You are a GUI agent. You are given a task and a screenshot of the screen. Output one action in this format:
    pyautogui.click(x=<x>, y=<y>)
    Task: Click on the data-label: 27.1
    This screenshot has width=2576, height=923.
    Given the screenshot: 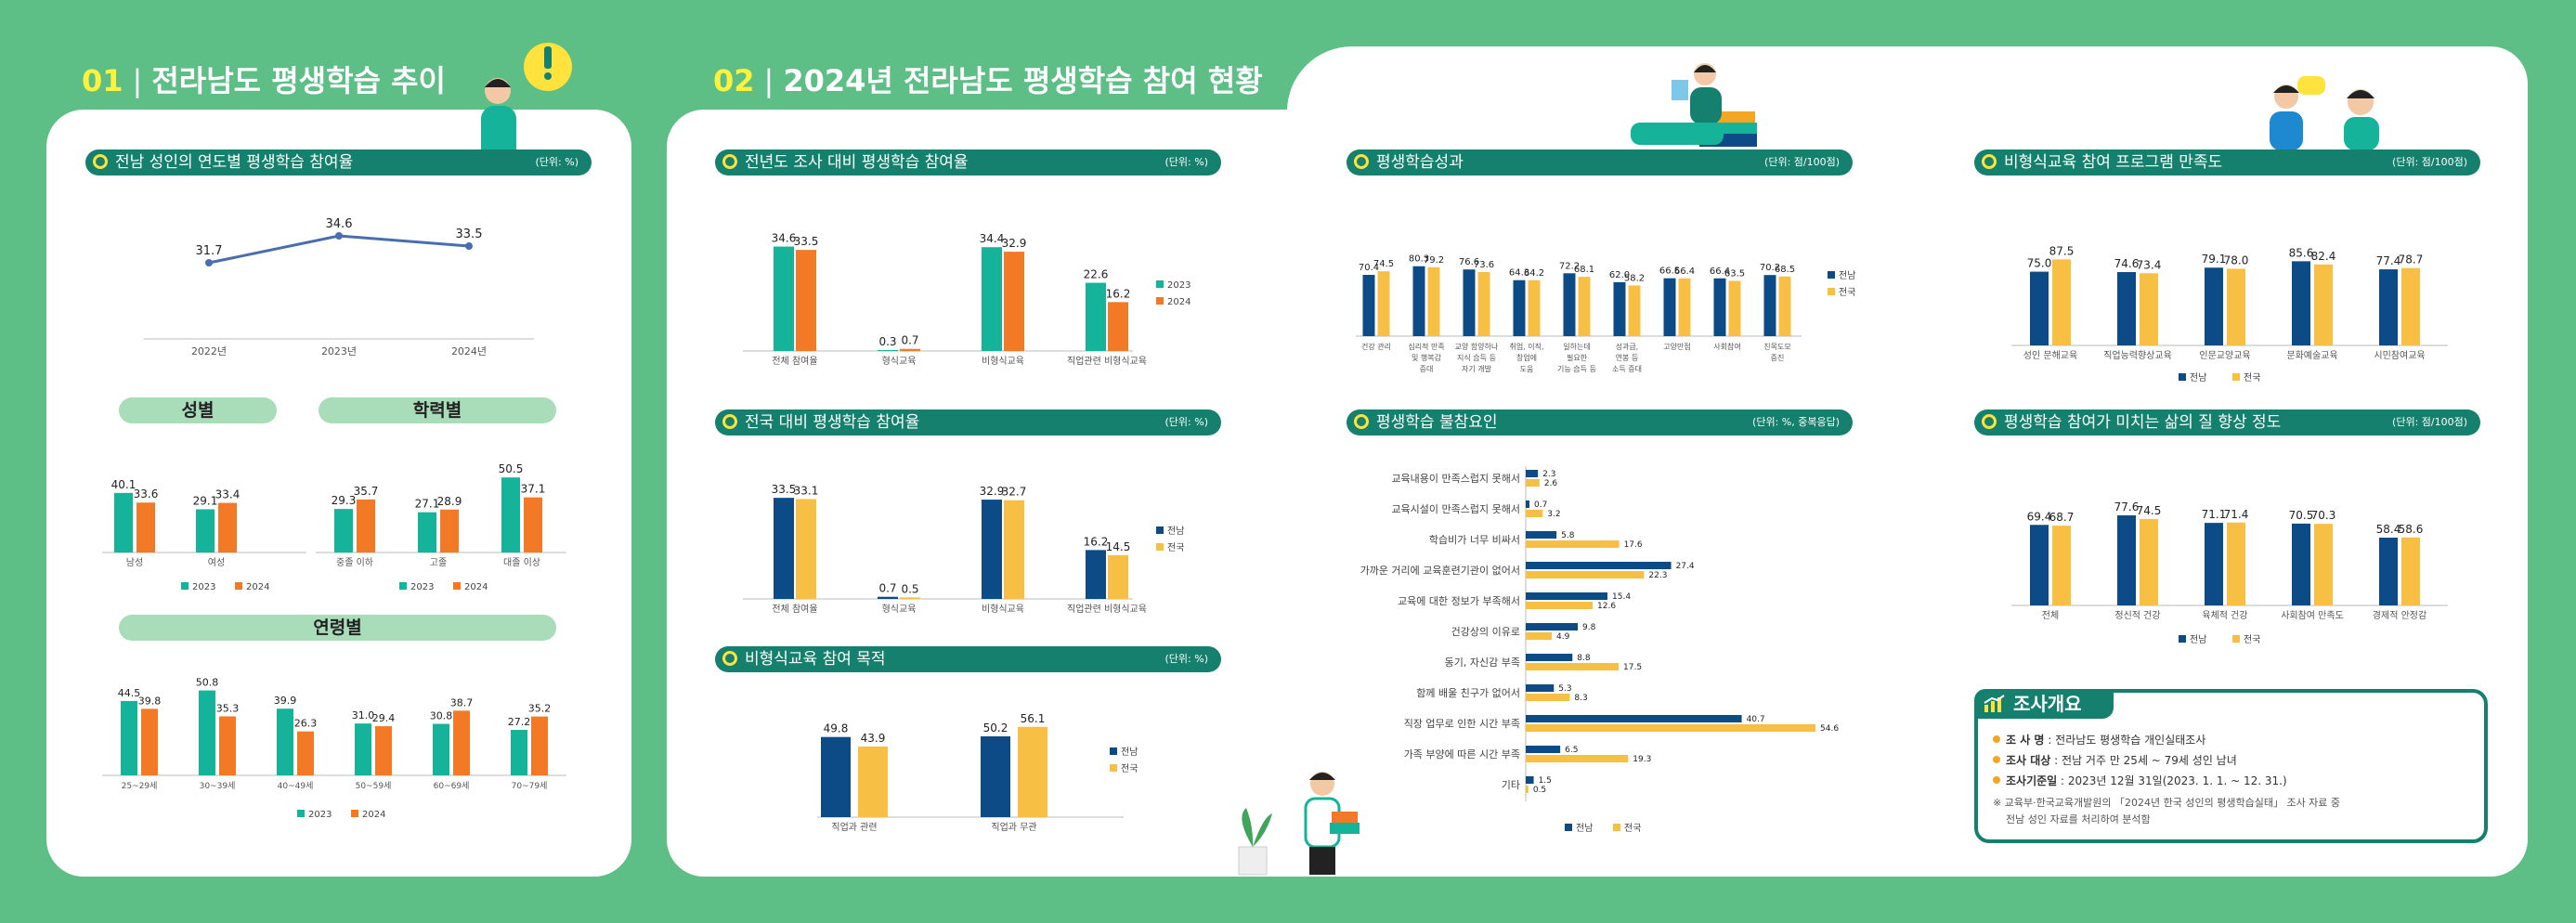 What is the action you would take?
    pyautogui.click(x=427, y=504)
    